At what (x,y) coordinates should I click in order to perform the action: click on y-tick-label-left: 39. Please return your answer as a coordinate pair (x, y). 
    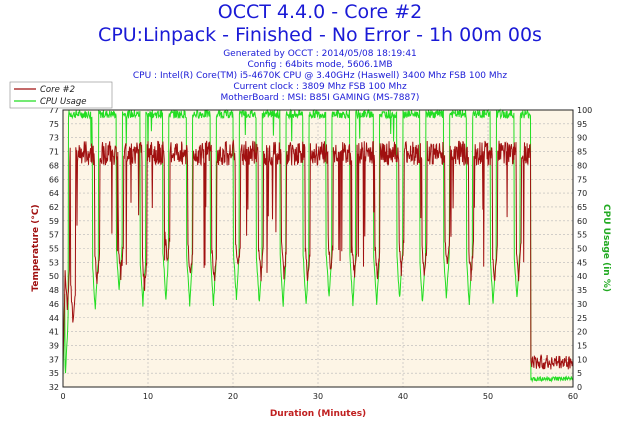
    Looking at the image, I should click on (54, 345).